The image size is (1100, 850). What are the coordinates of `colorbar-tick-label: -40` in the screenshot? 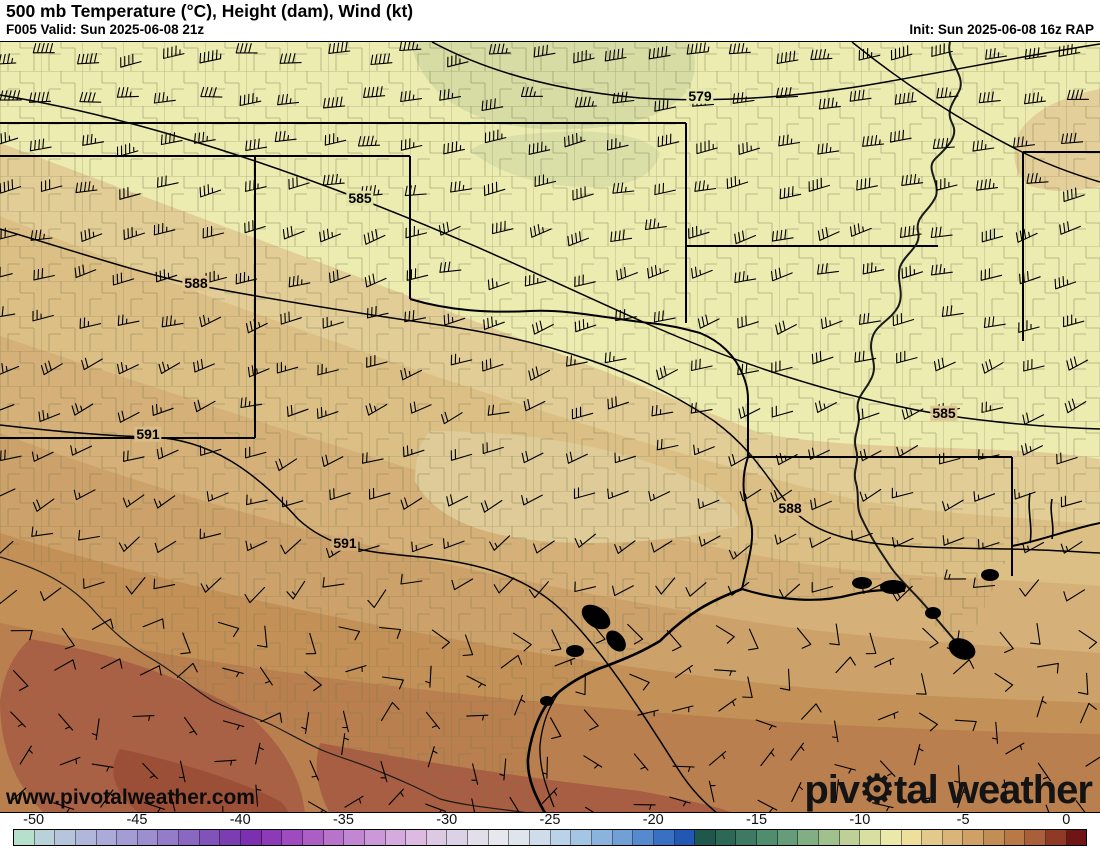 It's located at (240, 820).